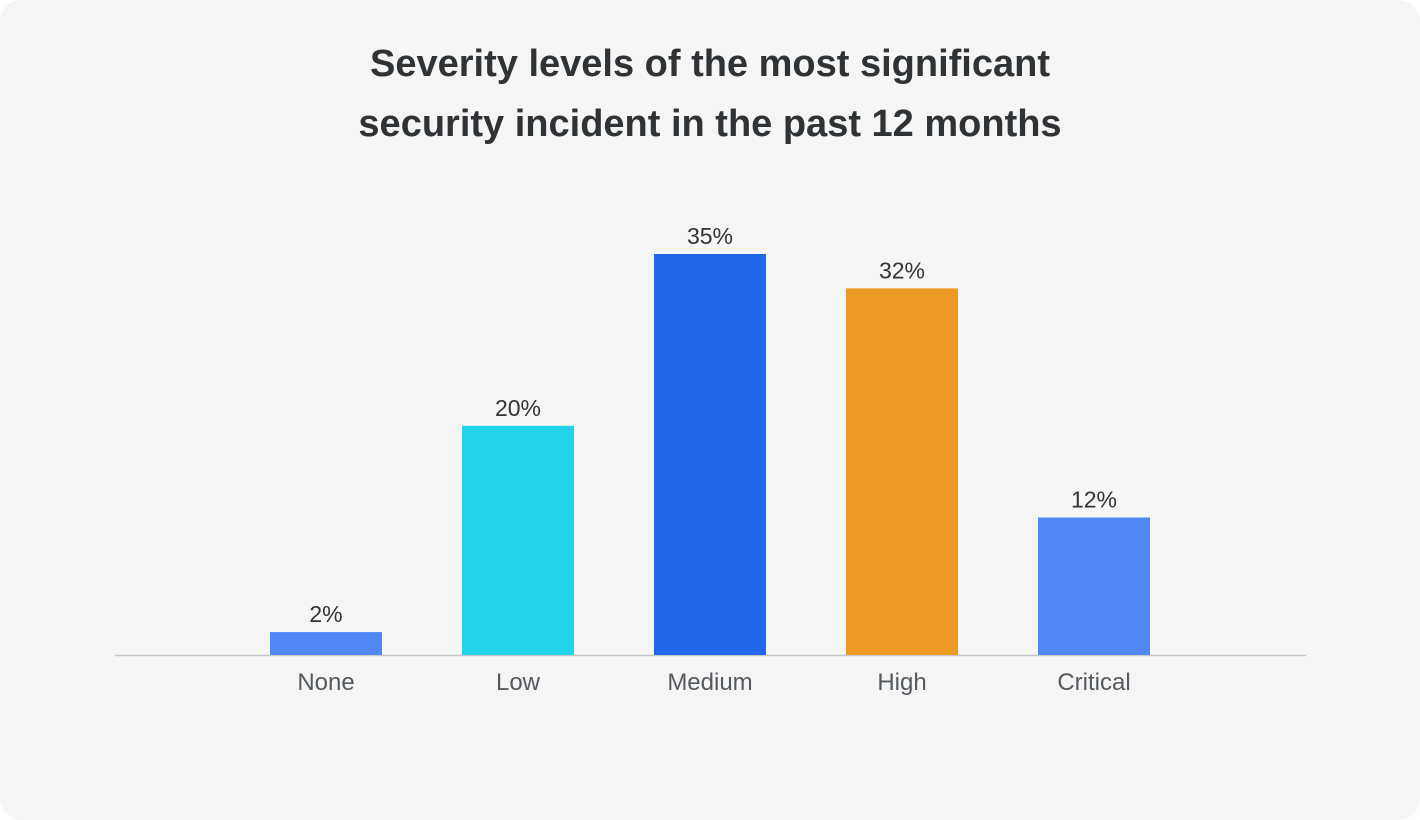 Image resolution: width=1420 pixels, height=820 pixels. What do you see at coordinates (709, 124) in the screenshot?
I see `chart-title: security incident in the past 12 months` at bounding box center [709, 124].